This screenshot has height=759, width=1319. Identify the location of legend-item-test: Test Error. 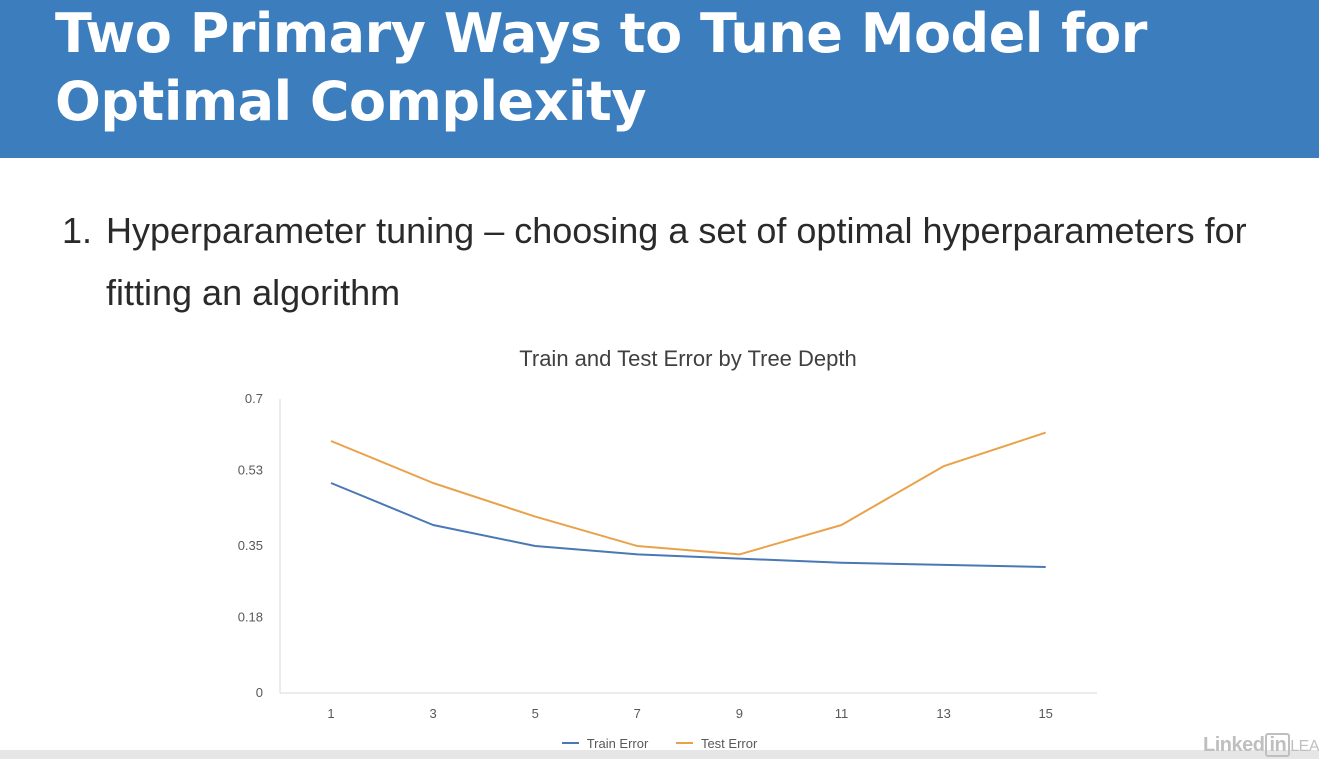
(716, 743).